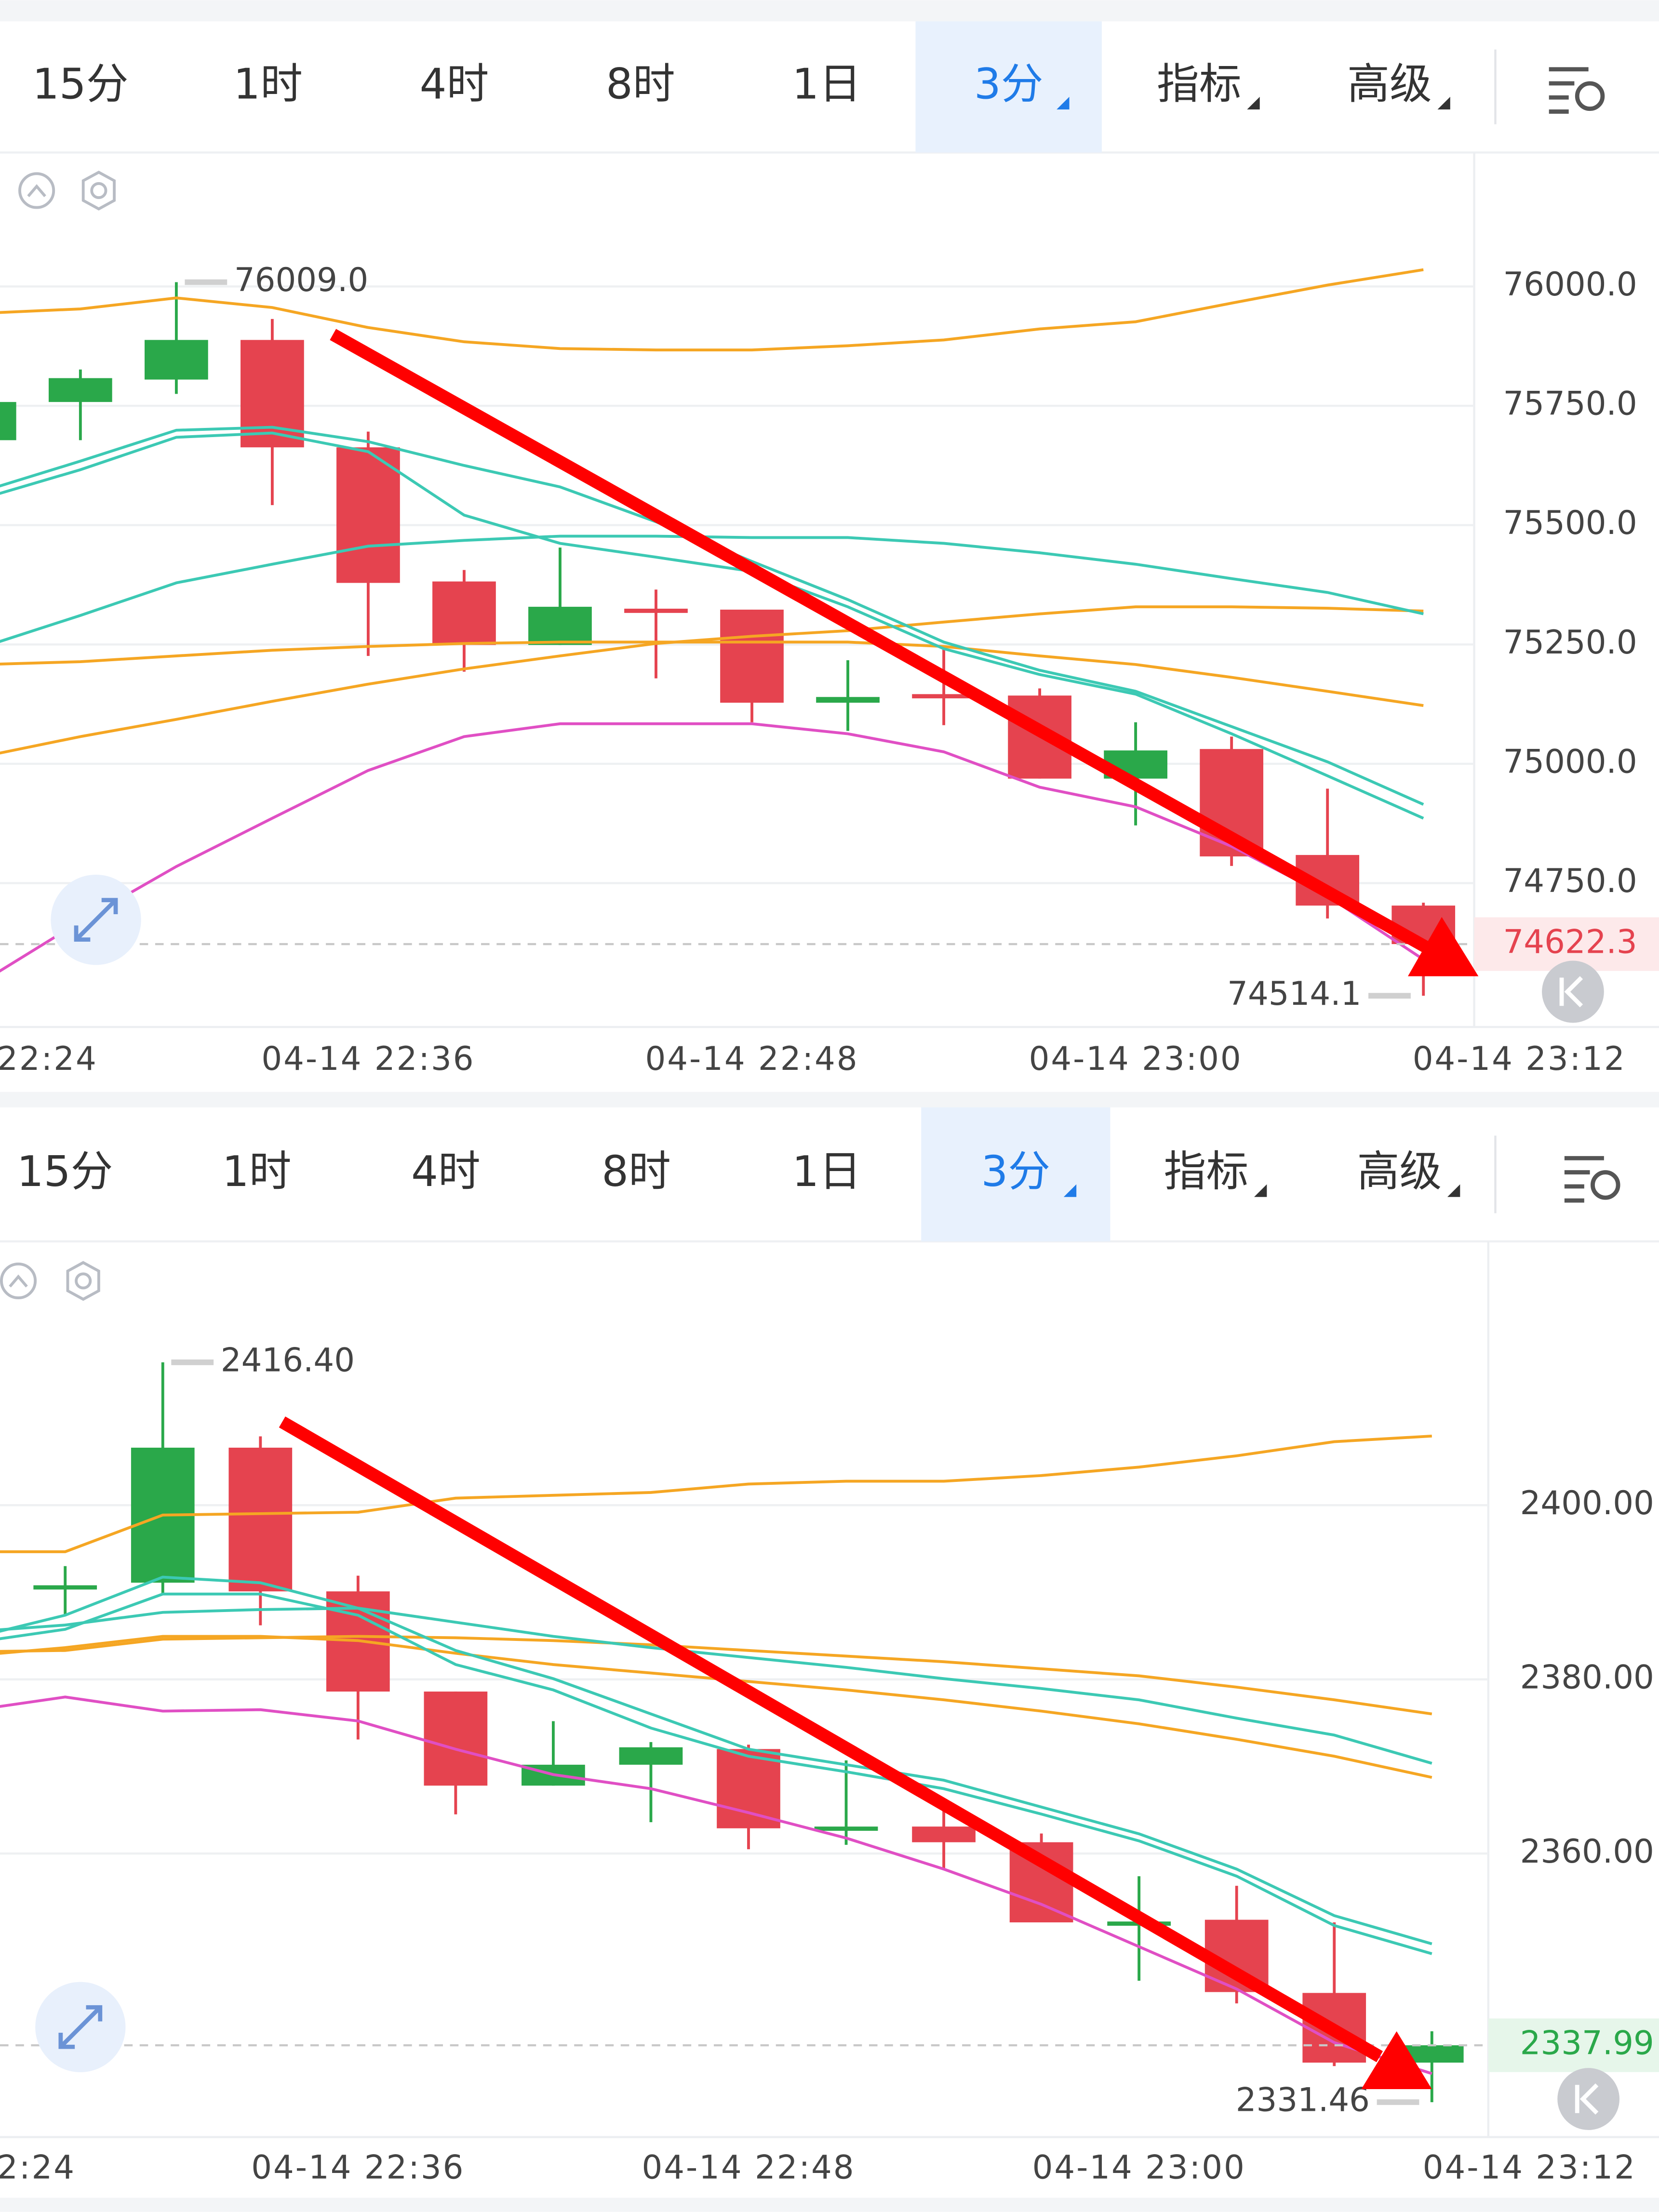  I want to click on high-marker-label: 76009.0, so click(301, 280).